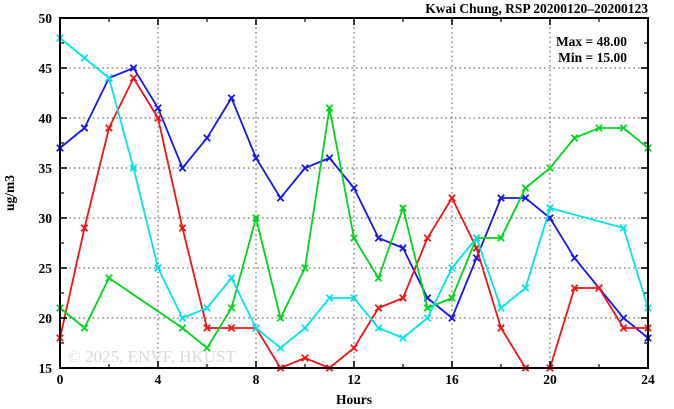  I want to click on y-tick-label: 50, so click(46, 18).